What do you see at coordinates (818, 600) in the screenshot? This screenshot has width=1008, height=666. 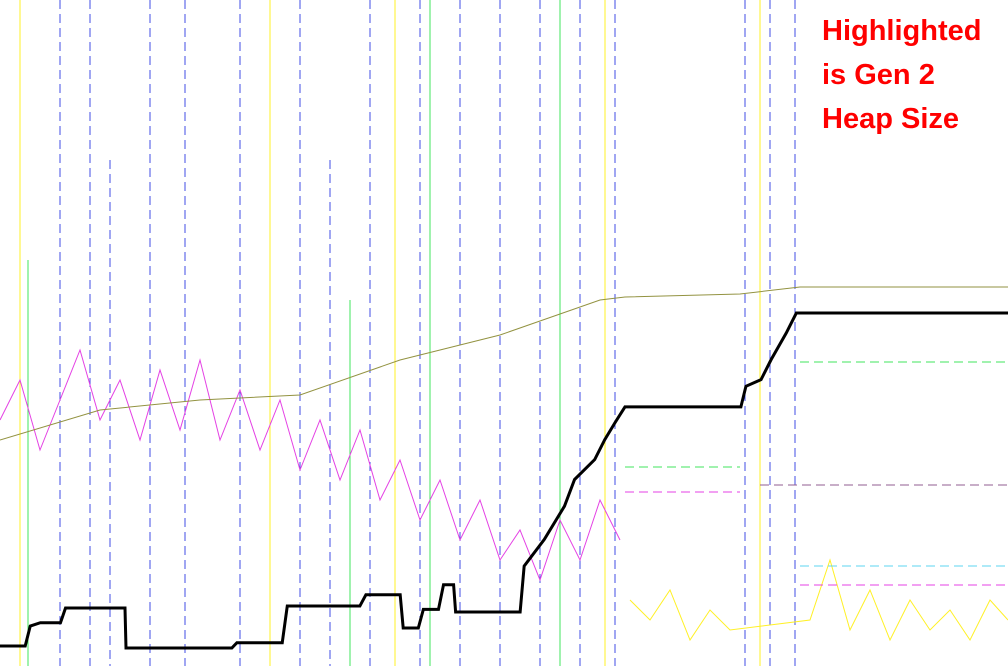 I see `trace` at bounding box center [818, 600].